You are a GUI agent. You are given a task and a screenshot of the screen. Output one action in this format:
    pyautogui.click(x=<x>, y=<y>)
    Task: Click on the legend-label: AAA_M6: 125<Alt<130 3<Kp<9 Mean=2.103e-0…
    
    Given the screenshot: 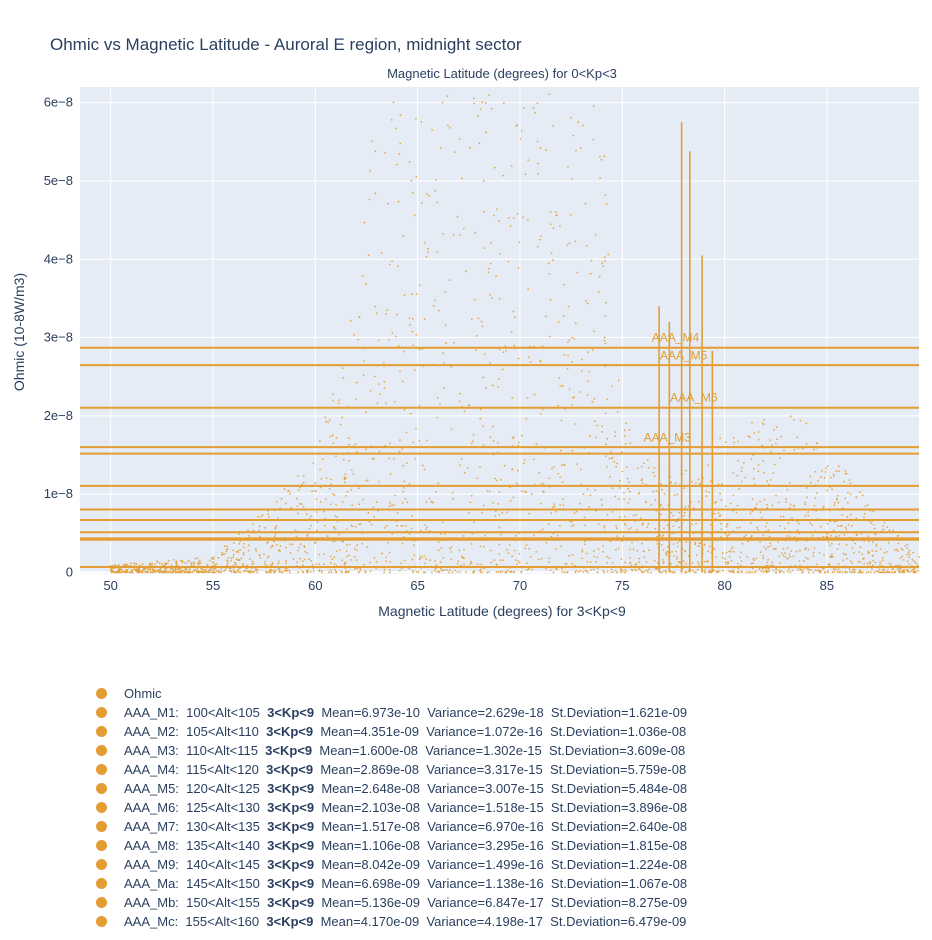 What is the action you would take?
    pyautogui.click(x=405, y=807)
    